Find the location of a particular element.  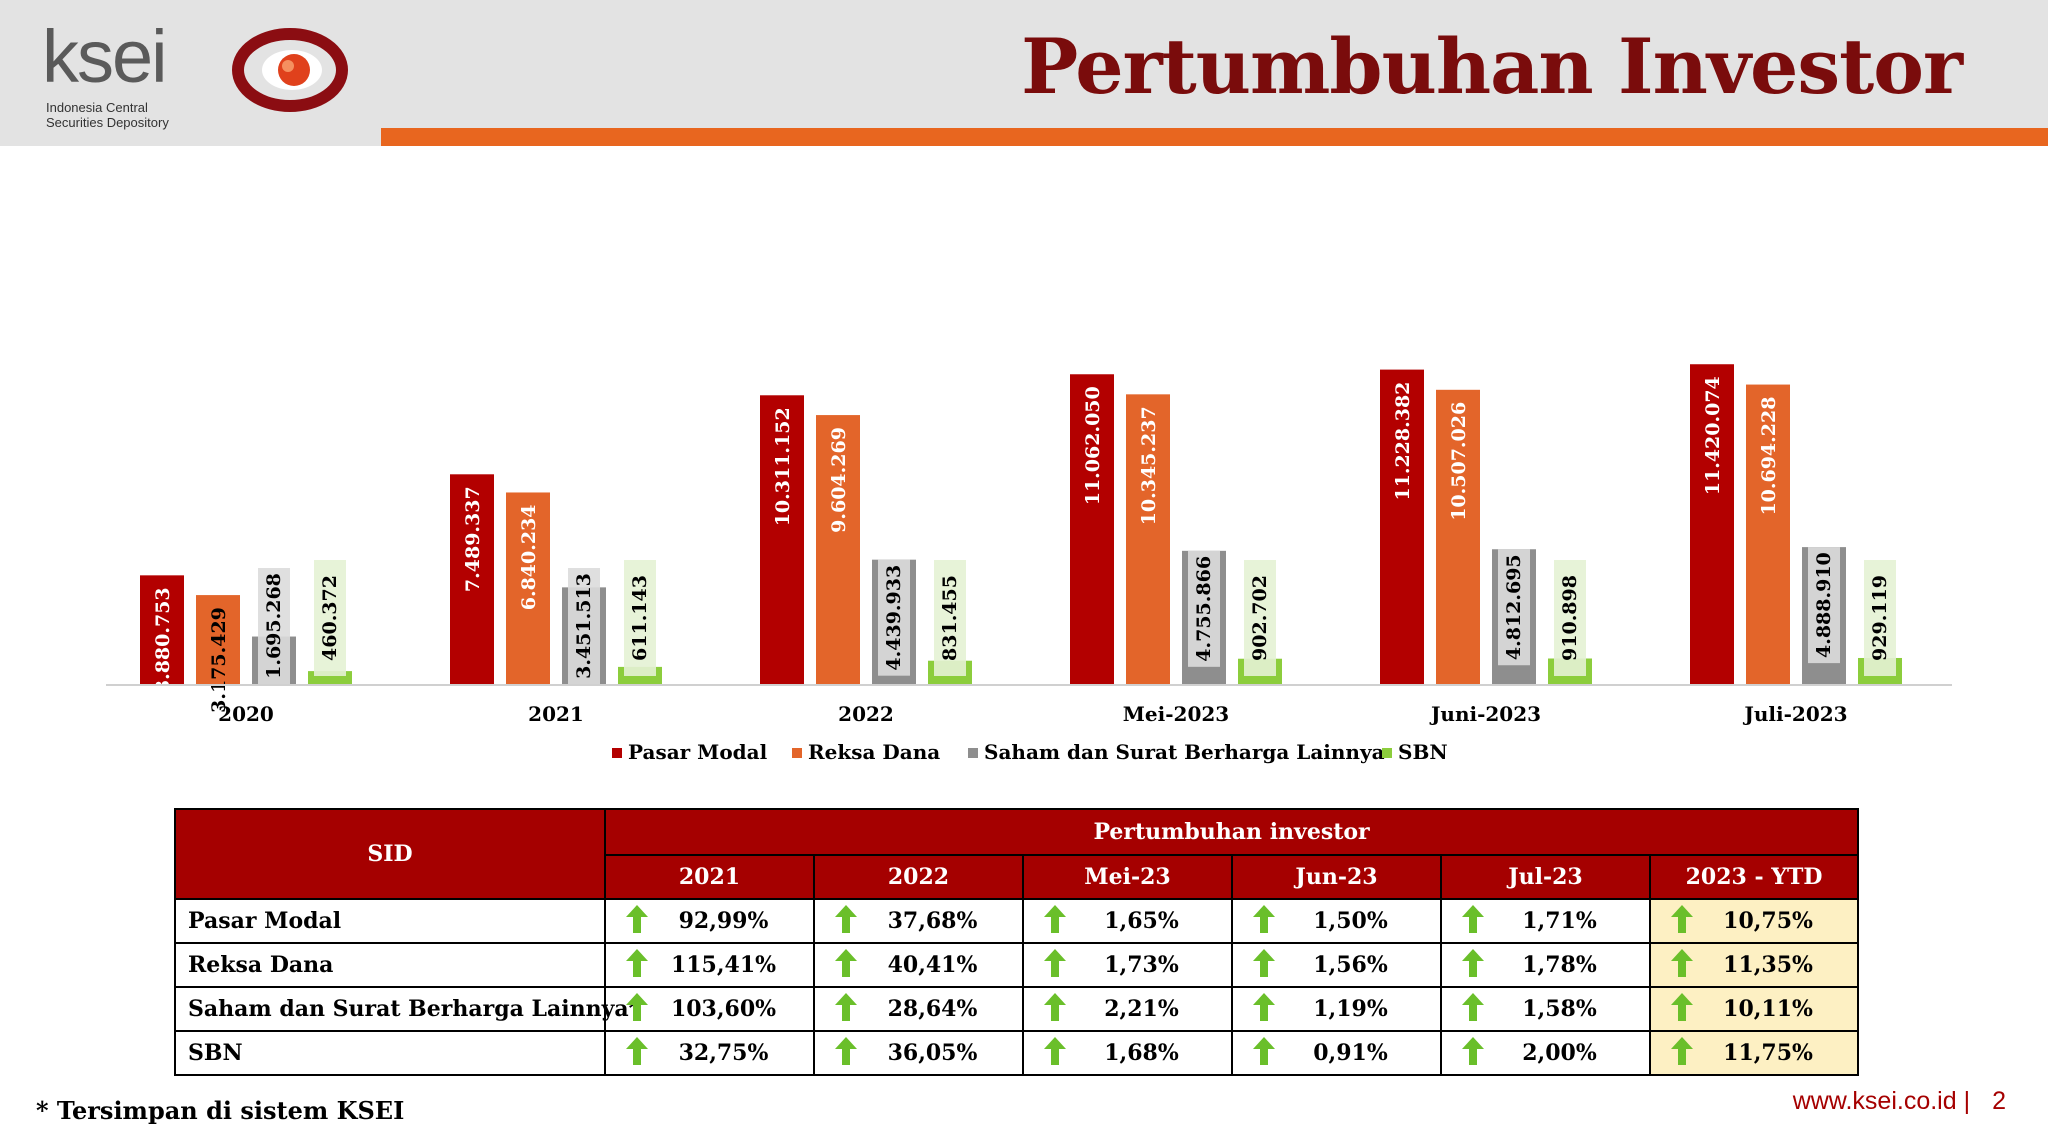

data-label: 4.812.695 is located at coordinates (1514, 607).